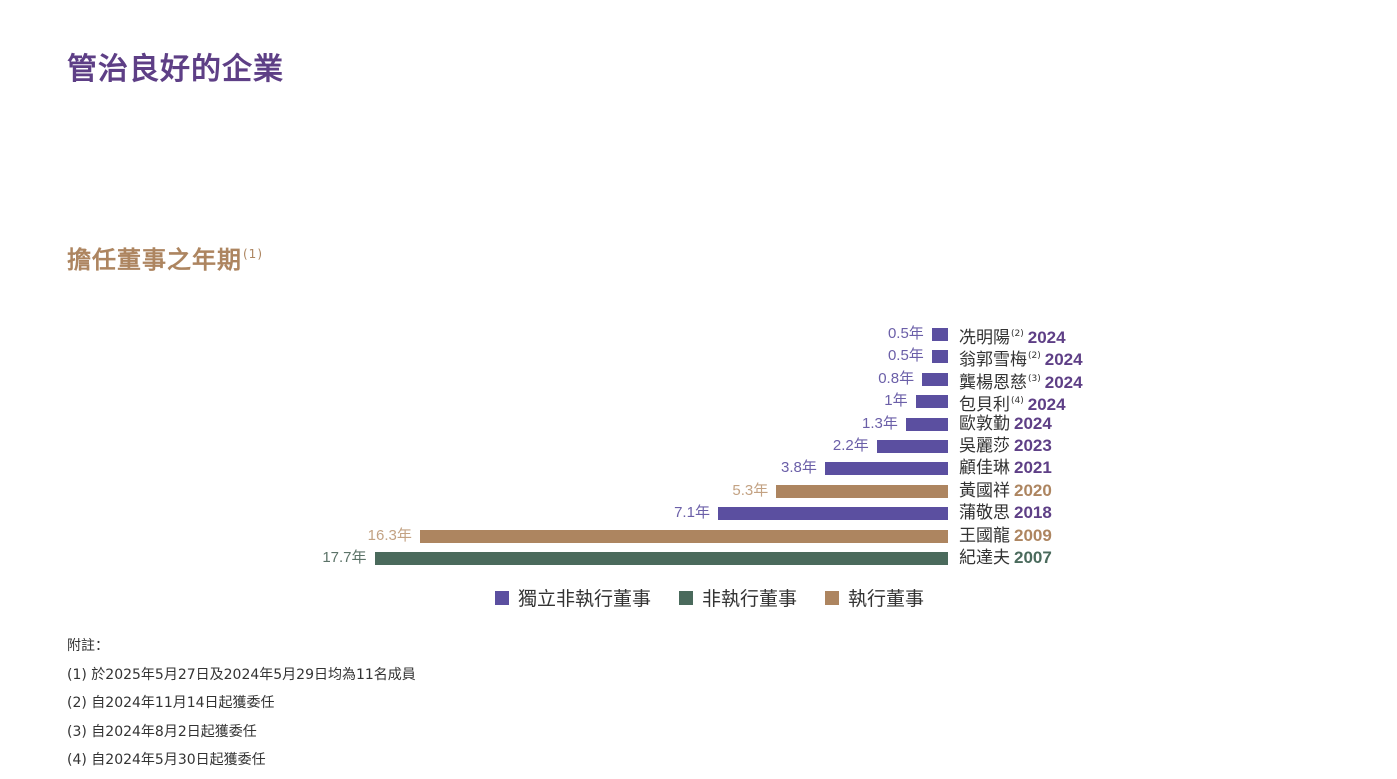 The height and width of the screenshot is (779, 1397). I want to click on footnote-item: (2) 自2024年11月14日起獲委任, so click(171, 703).